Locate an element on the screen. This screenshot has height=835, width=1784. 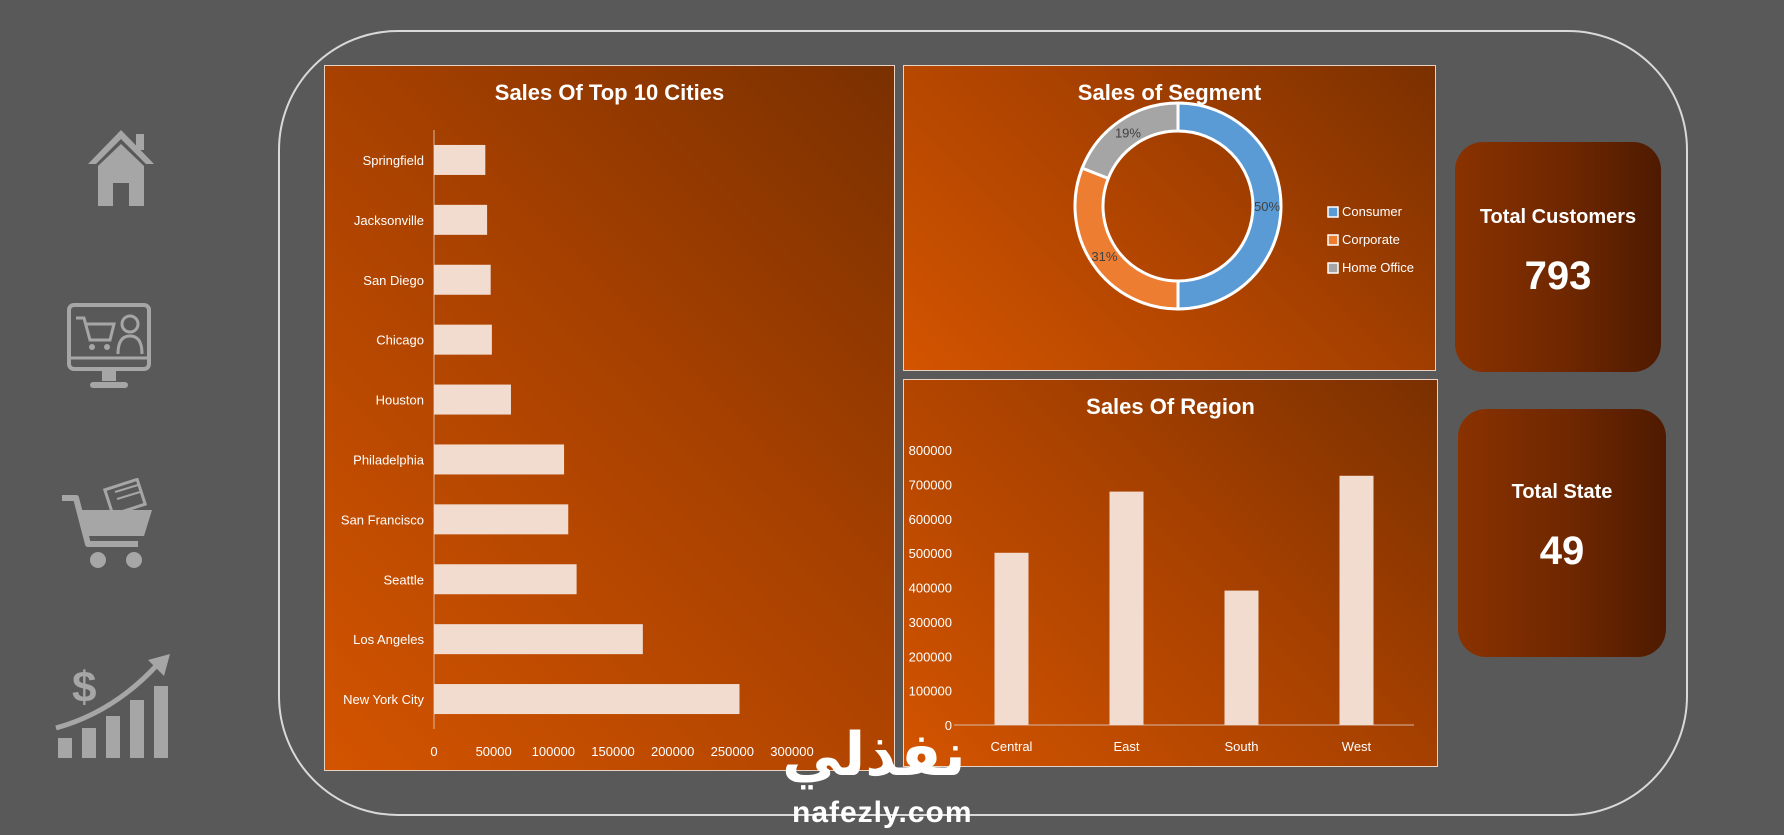
bar-new-york-city is located at coordinates (587, 699).